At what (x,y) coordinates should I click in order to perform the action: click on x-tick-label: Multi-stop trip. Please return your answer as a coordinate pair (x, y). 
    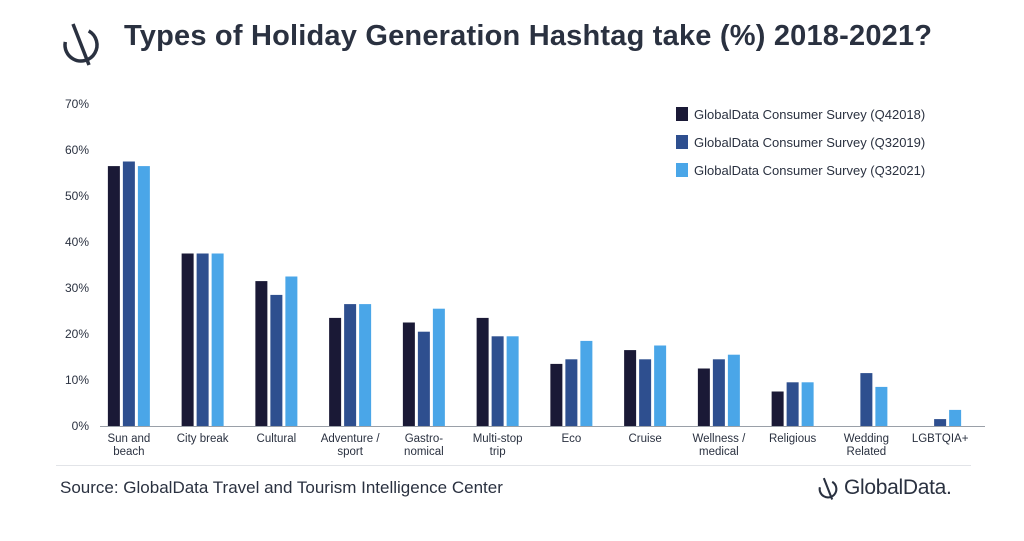
    Looking at the image, I should click on (498, 445).